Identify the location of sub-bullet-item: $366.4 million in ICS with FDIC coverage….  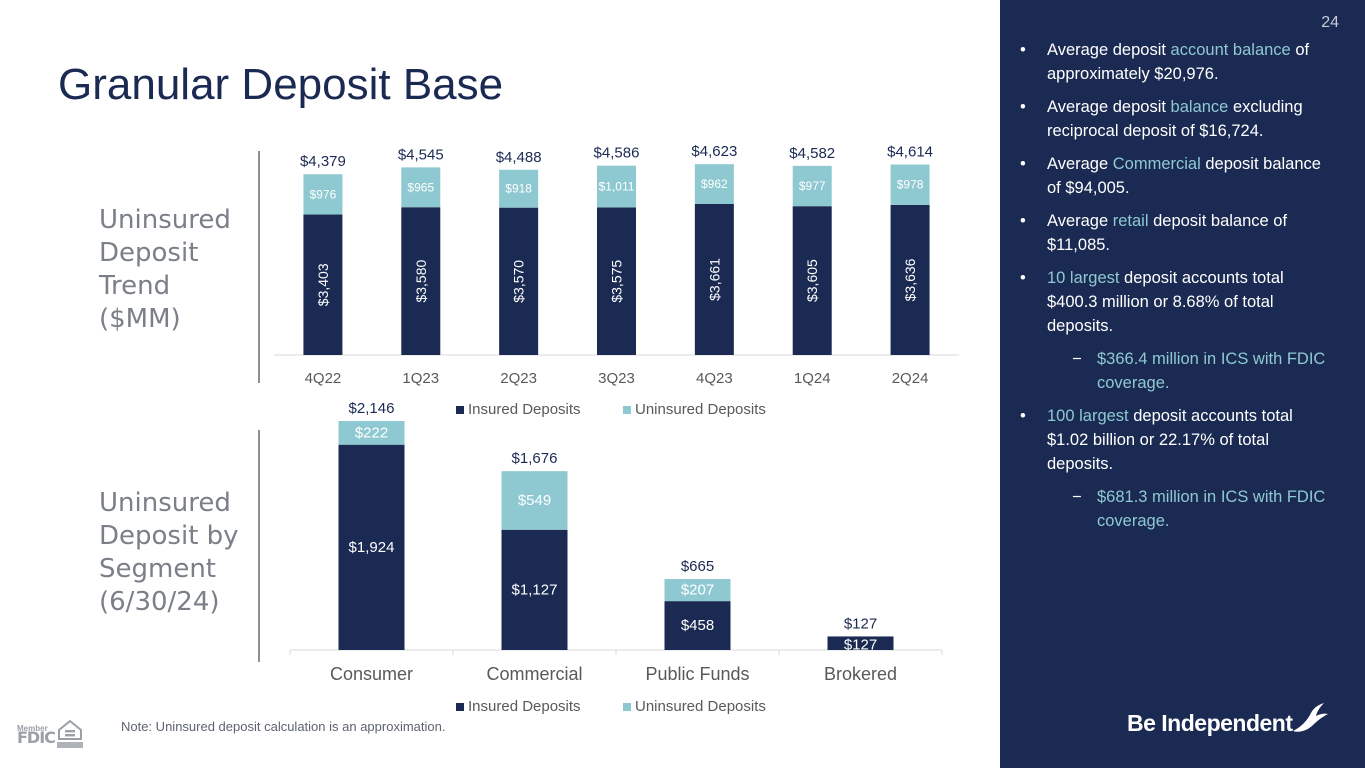
(1178, 371).